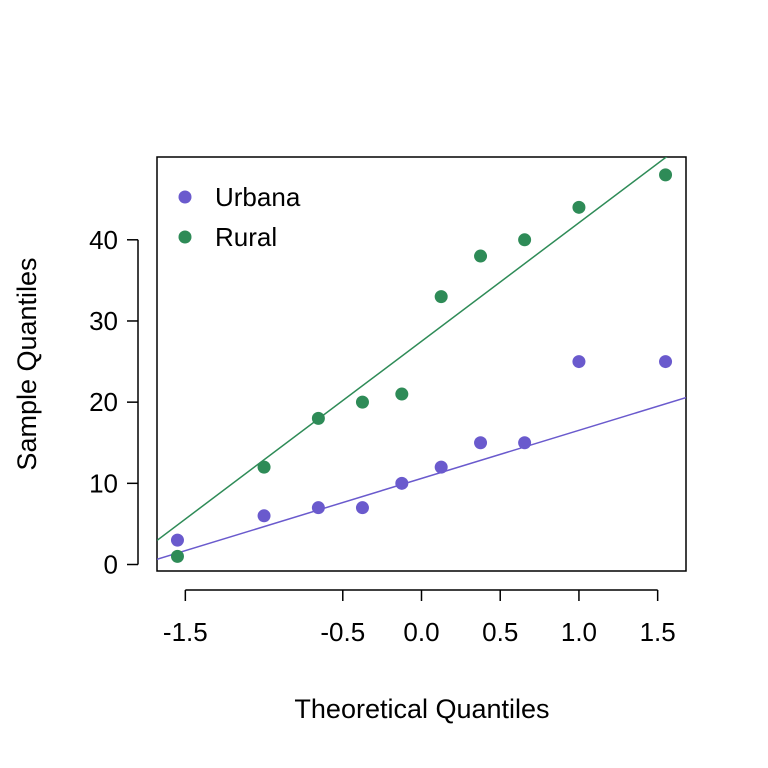 This screenshot has width=768, height=768. Describe the element at coordinates (579, 632) in the screenshot. I see `x-tick-label: 1.0` at that location.